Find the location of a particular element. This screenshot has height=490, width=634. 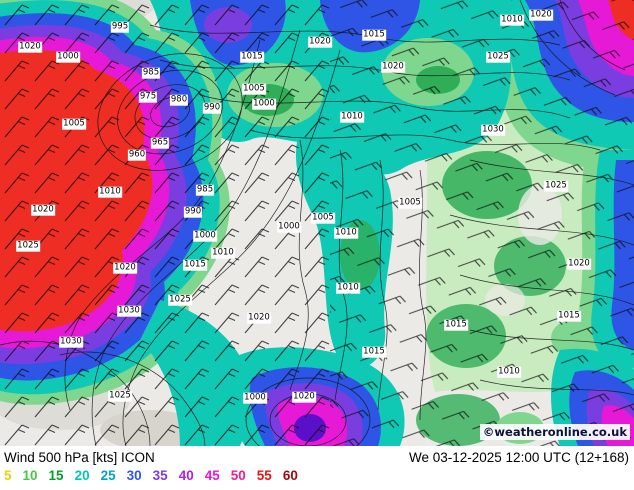

copyright-label: ©weatheronline.co.uk is located at coordinates (554, 432).